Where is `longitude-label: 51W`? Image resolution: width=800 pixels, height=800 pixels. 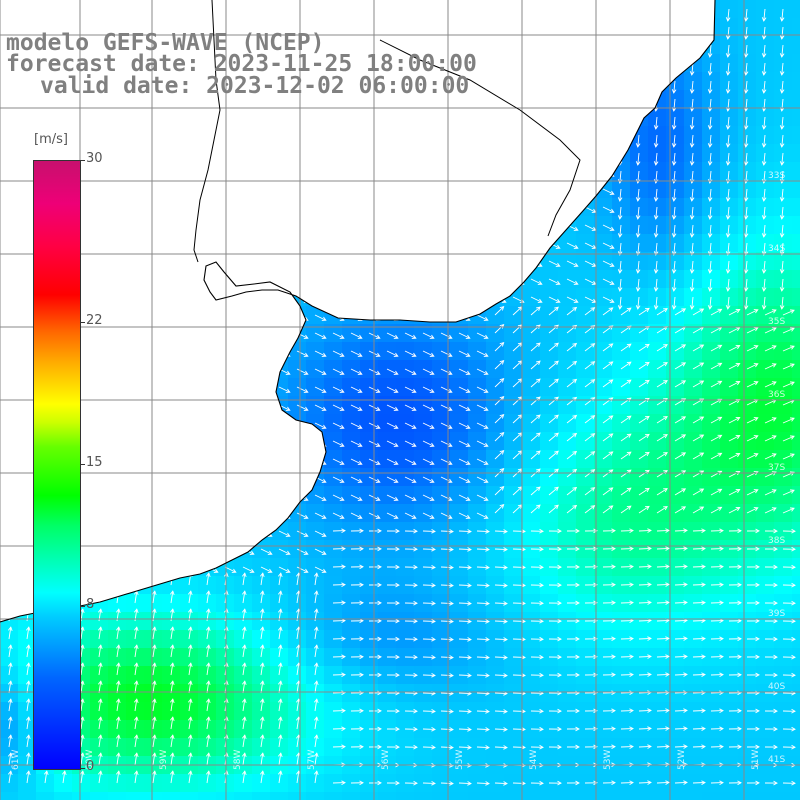
longitude-label: 51W is located at coordinates (756, 760).